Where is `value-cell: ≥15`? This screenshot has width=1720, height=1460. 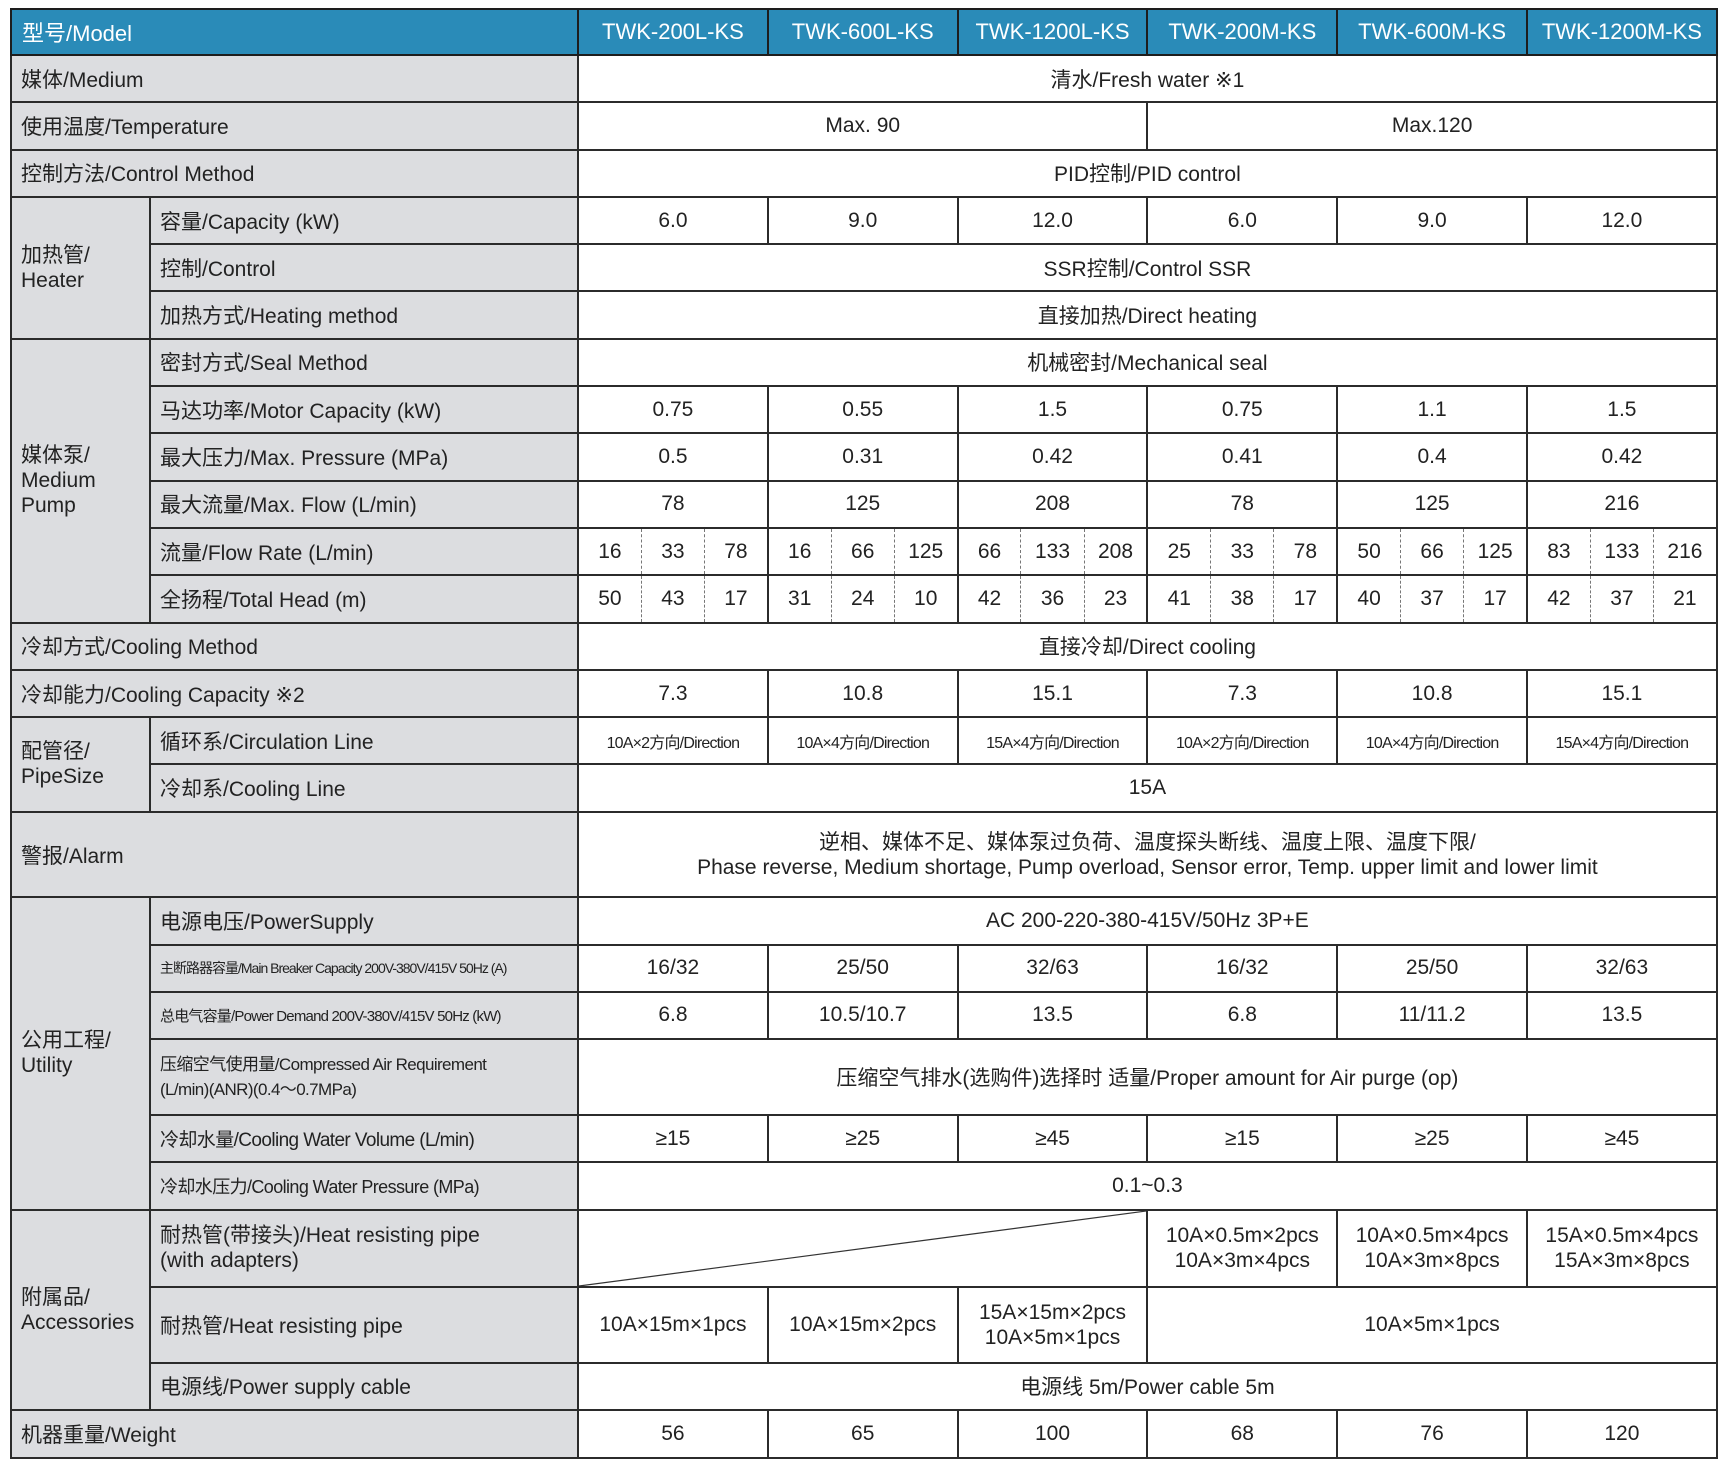 value-cell: ≥15 is located at coordinates (1242, 1139).